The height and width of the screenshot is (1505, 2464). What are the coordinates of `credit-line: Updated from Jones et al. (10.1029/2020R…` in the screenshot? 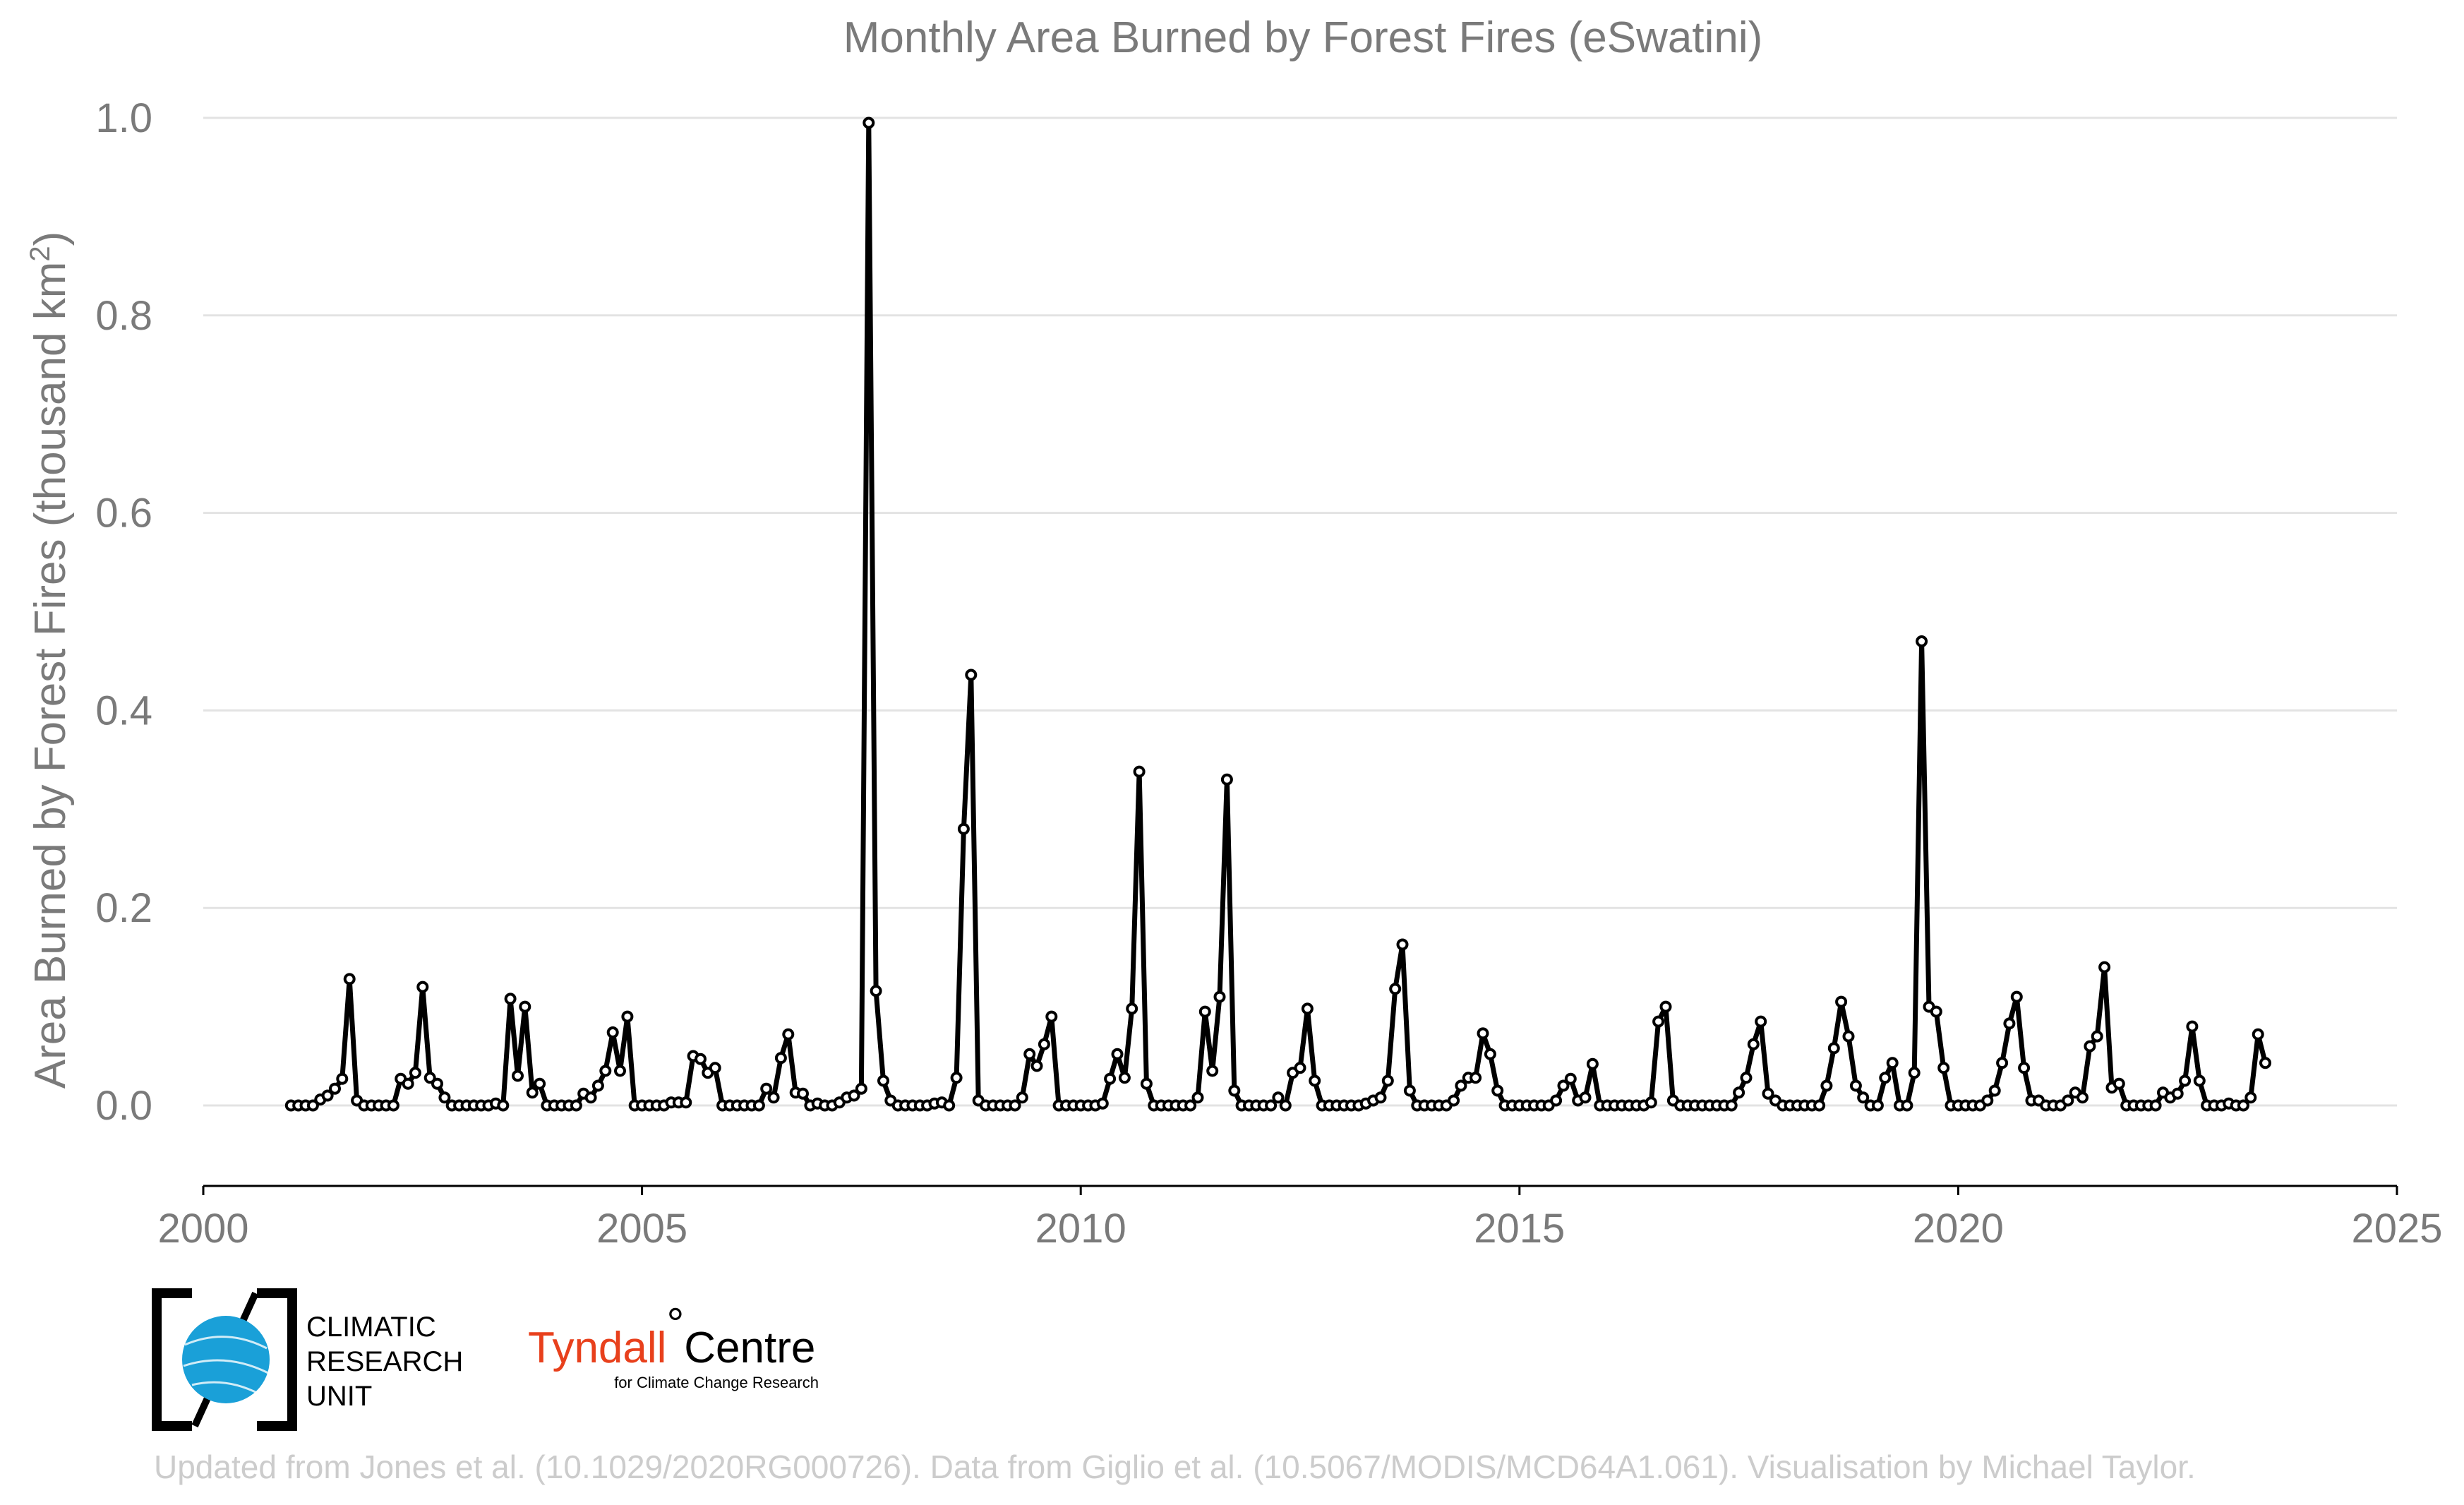 It's located at (1175, 1467).